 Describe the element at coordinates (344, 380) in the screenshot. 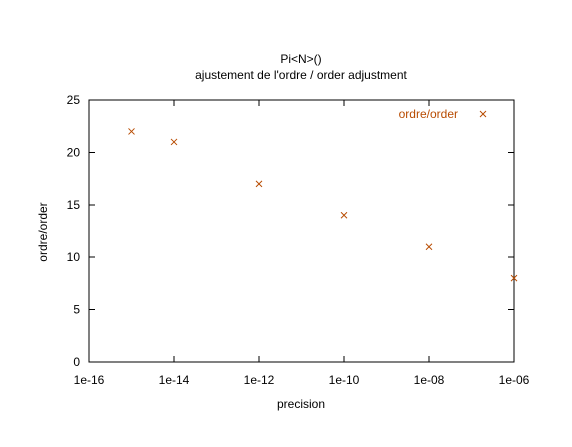

I see `x-tick-label: 1e-10` at that location.